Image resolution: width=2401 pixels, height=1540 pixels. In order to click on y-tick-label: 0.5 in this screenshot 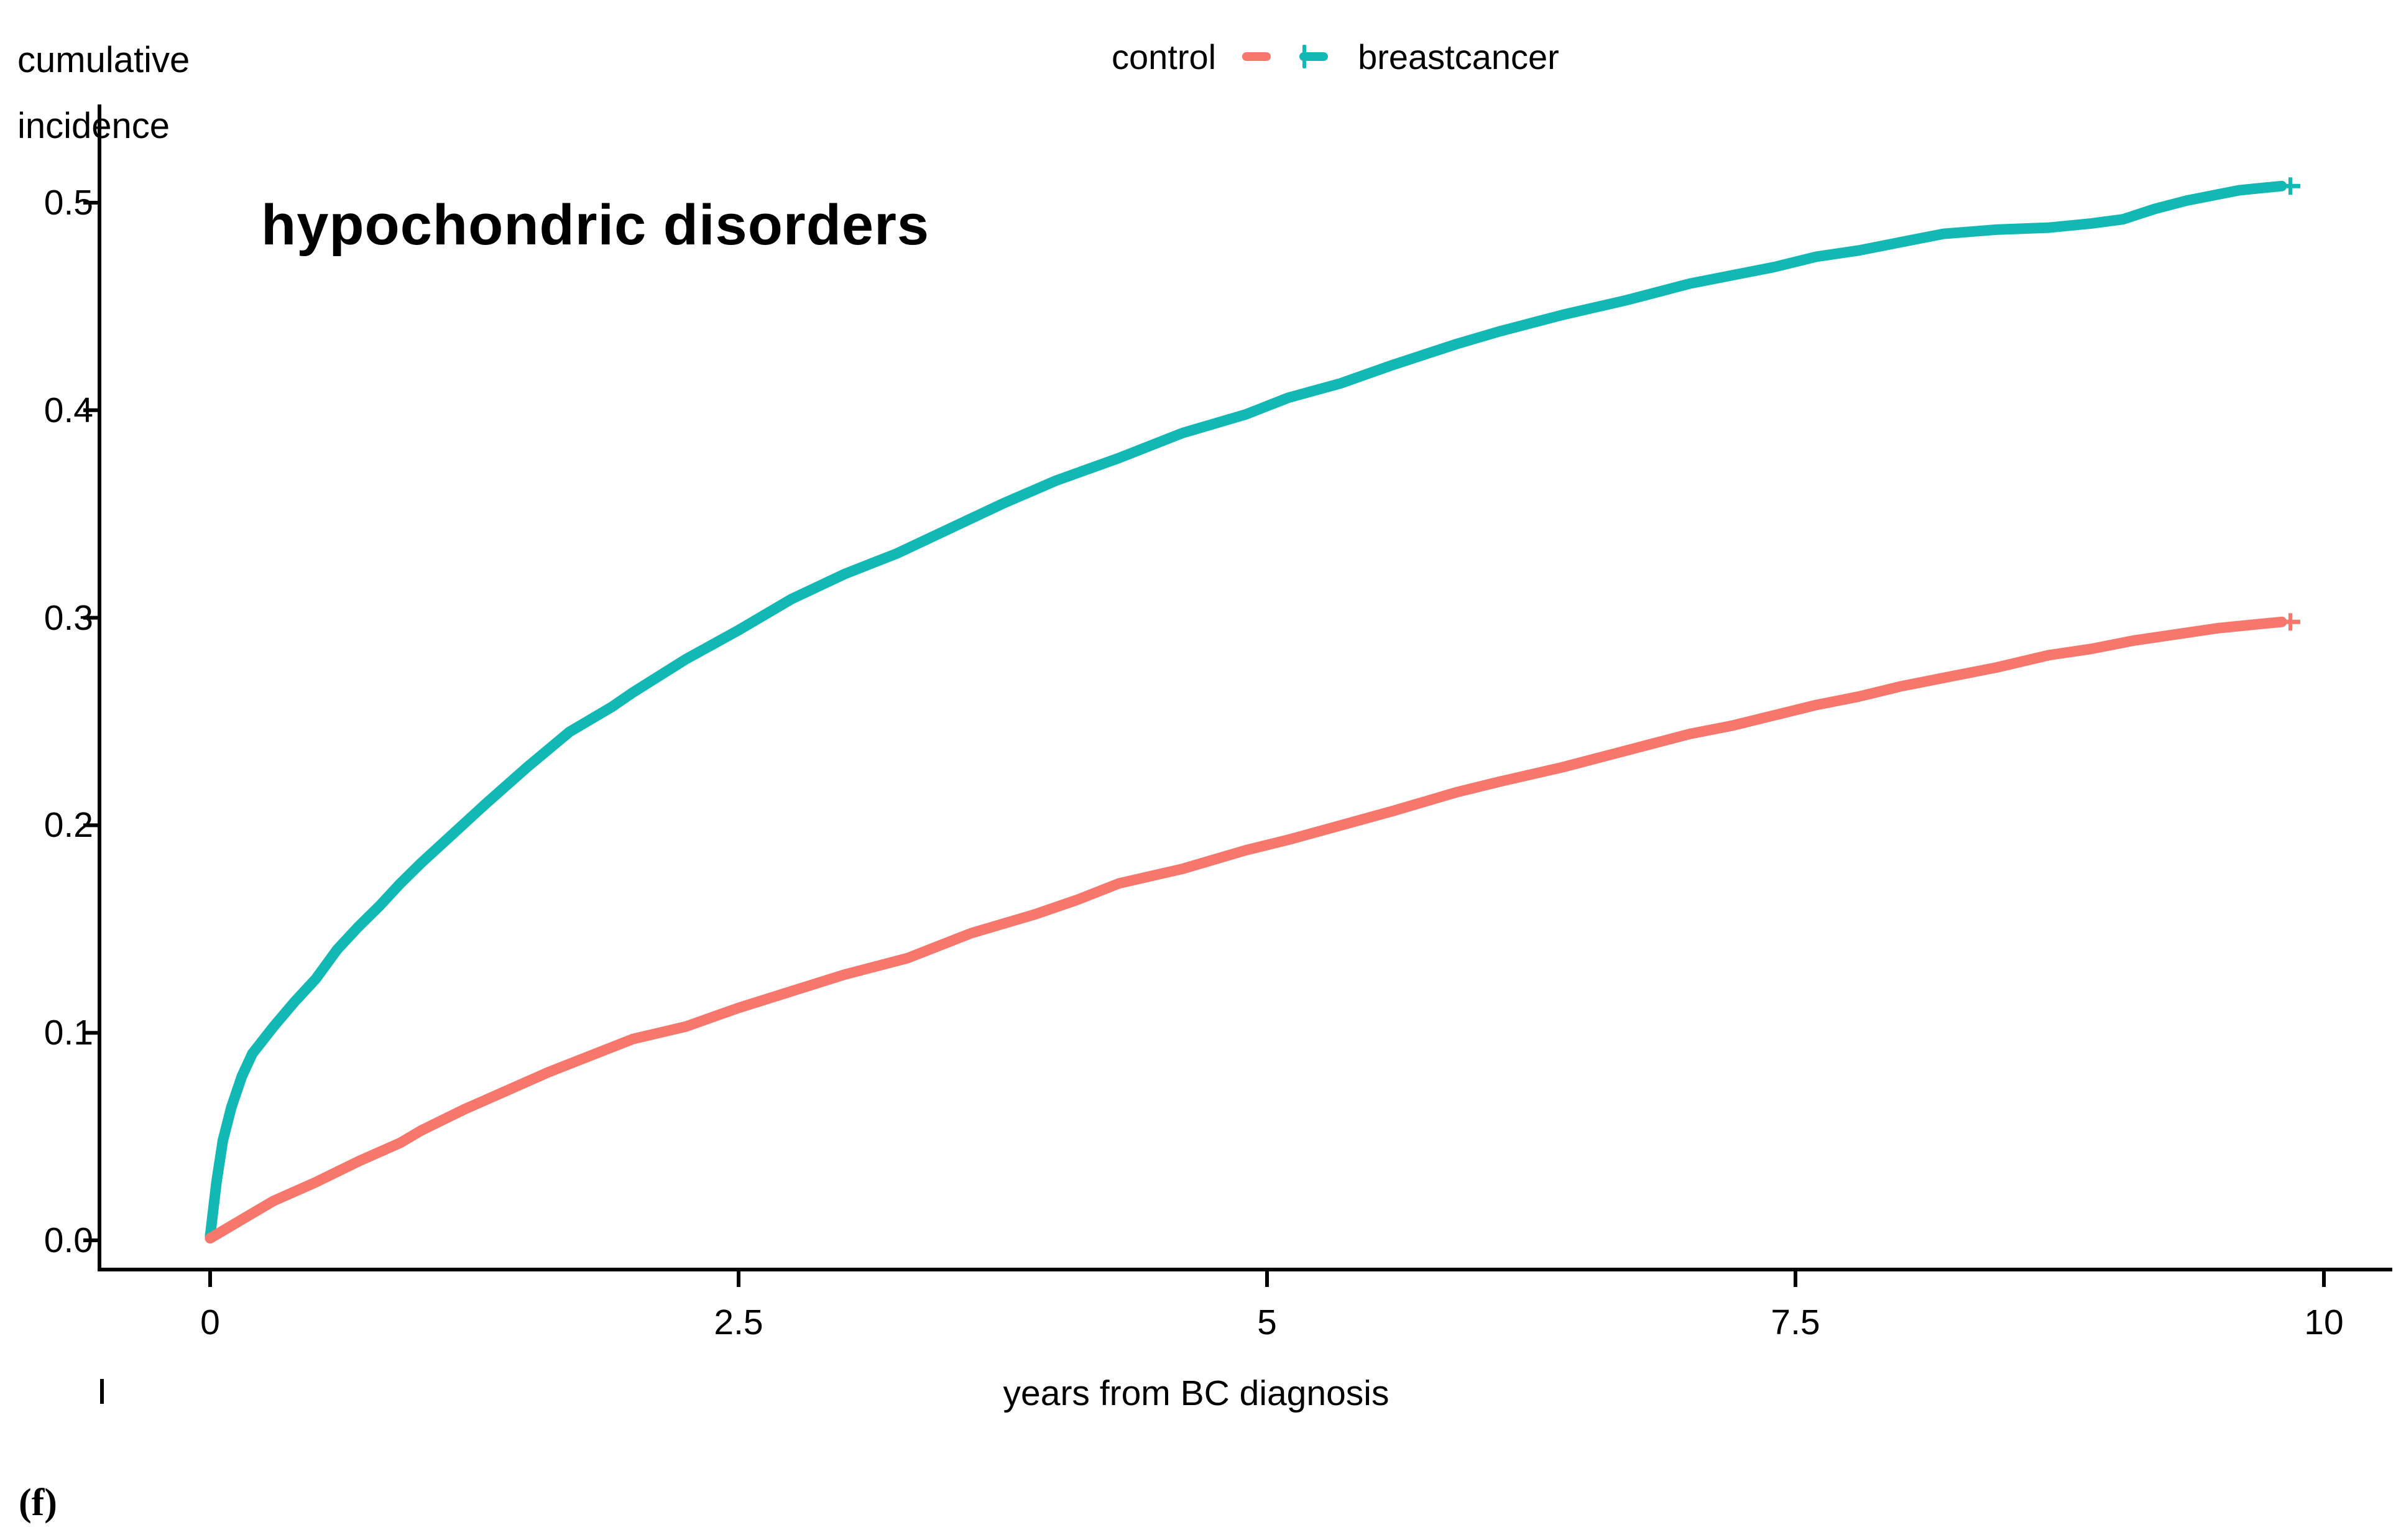, I will do `click(69, 203)`.